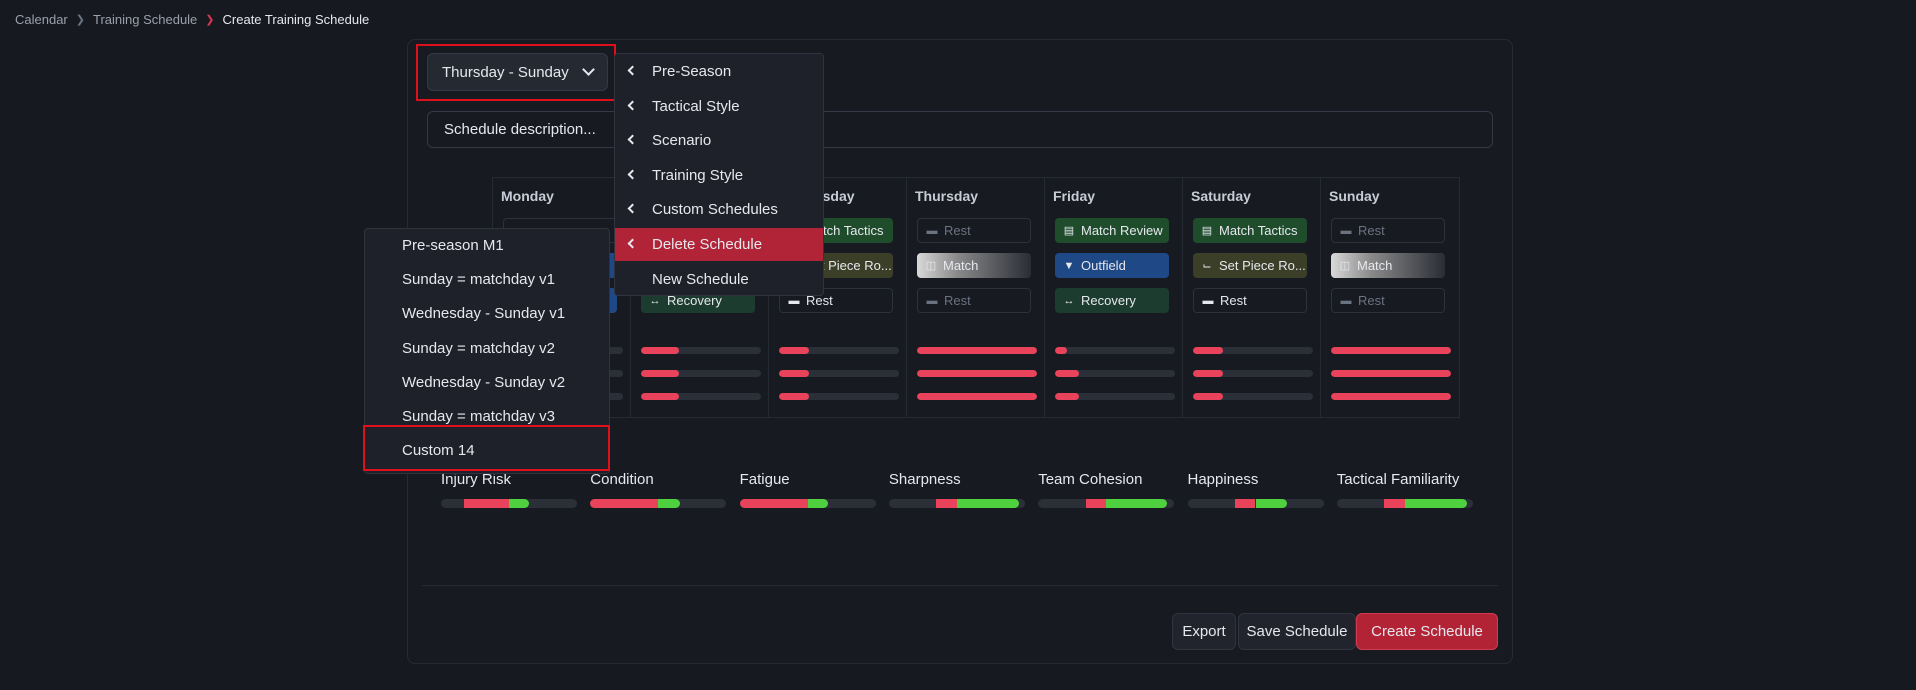  What do you see at coordinates (931, 266) in the screenshot?
I see `shield-icon: ◫` at bounding box center [931, 266].